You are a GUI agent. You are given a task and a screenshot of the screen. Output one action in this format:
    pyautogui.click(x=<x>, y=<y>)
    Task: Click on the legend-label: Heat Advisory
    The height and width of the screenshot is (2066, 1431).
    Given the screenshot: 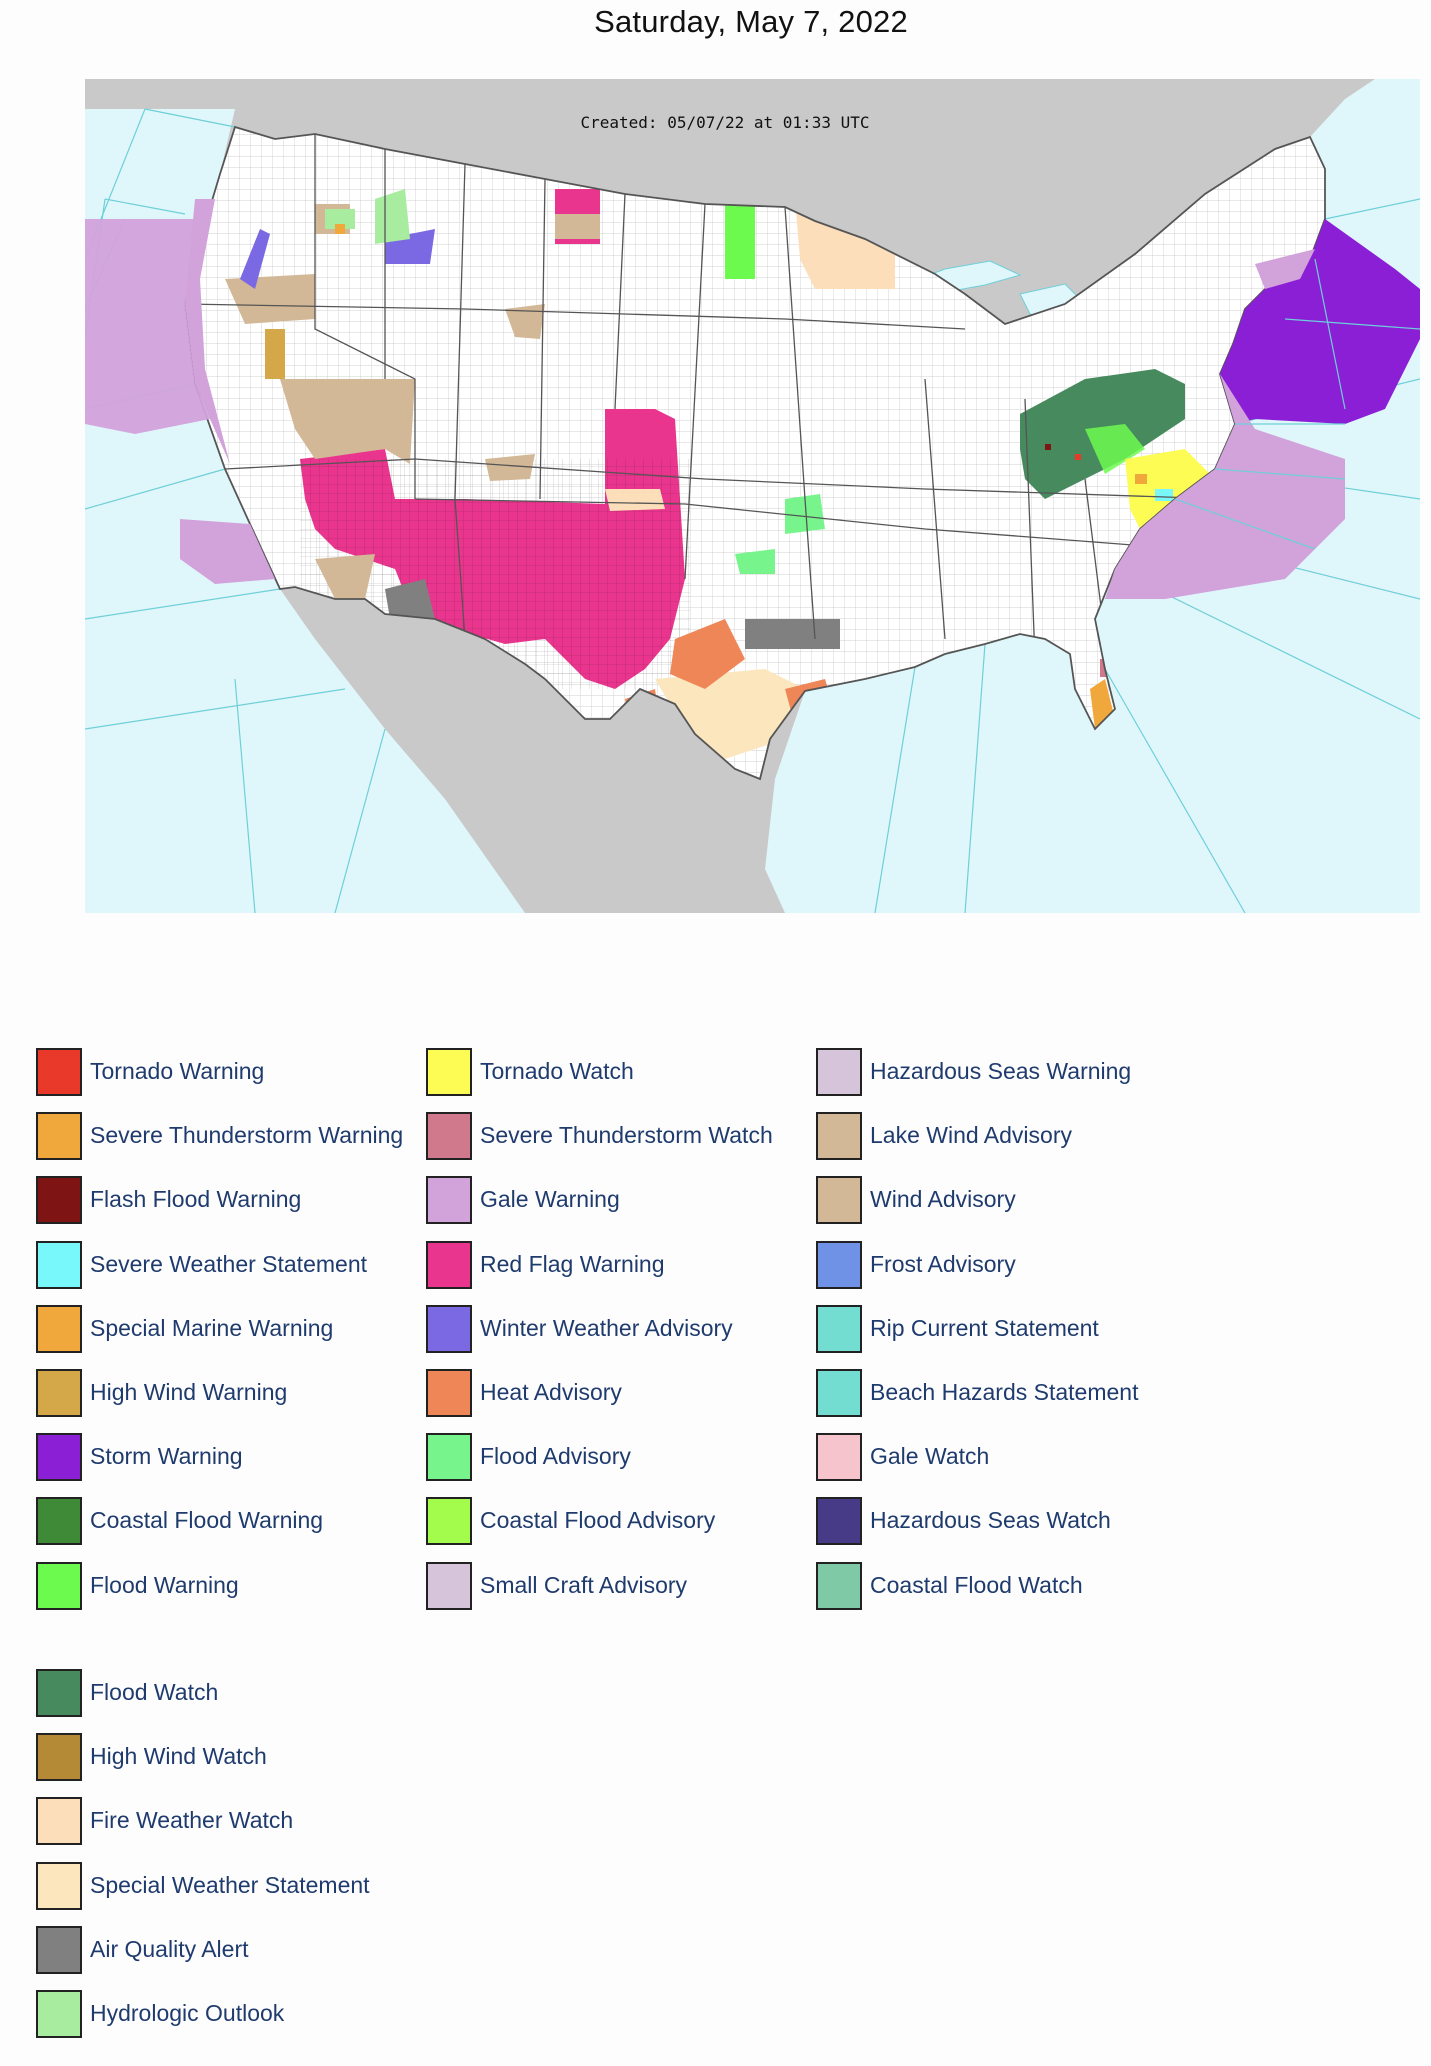 What is the action you would take?
    pyautogui.click(x=551, y=1392)
    